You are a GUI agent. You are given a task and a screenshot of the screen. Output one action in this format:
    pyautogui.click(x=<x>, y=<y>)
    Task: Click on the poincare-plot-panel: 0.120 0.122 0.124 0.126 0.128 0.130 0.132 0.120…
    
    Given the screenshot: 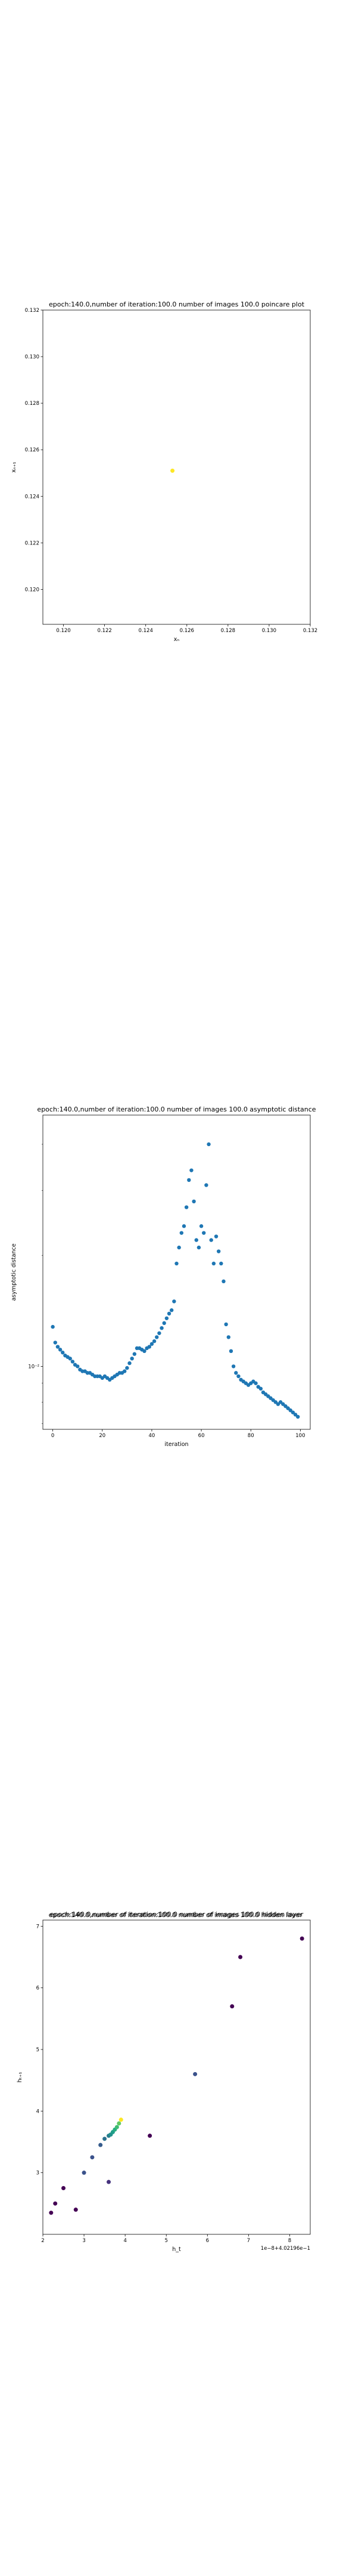 What is the action you would take?
    pyautogui.click(x=171, y=477)
    